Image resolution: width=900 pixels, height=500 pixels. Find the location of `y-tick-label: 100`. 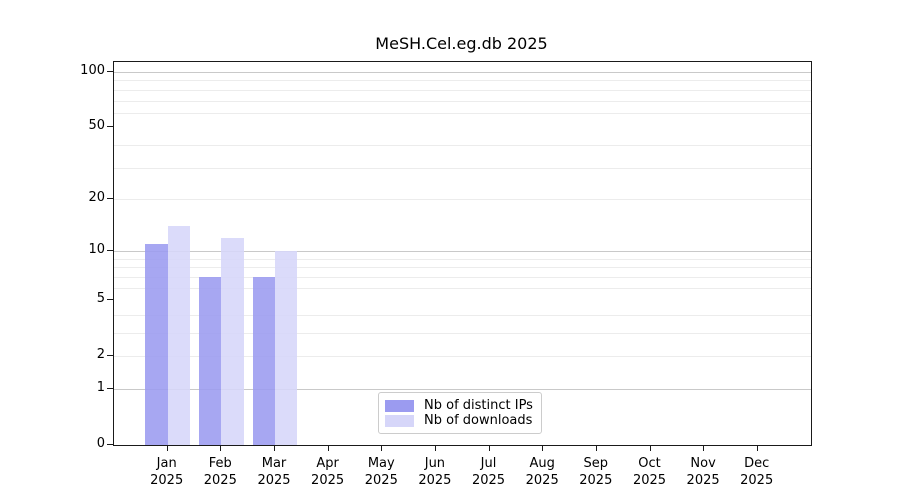

y-tick-label: 100 is located at coordinates (92, 70).